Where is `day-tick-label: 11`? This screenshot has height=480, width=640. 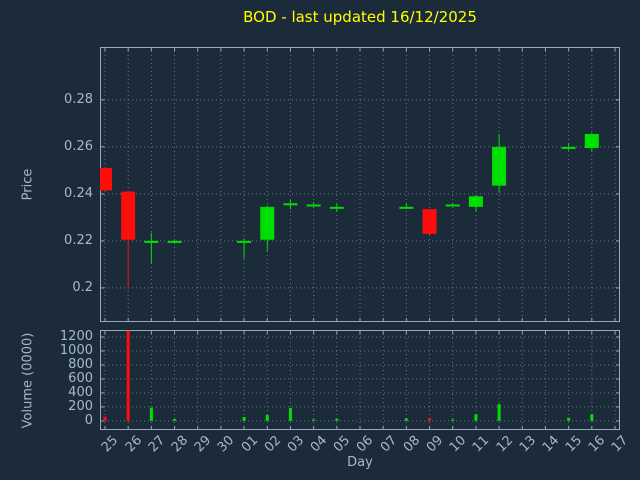 day-tick-label: 11 is located at coordinates (481, 444).